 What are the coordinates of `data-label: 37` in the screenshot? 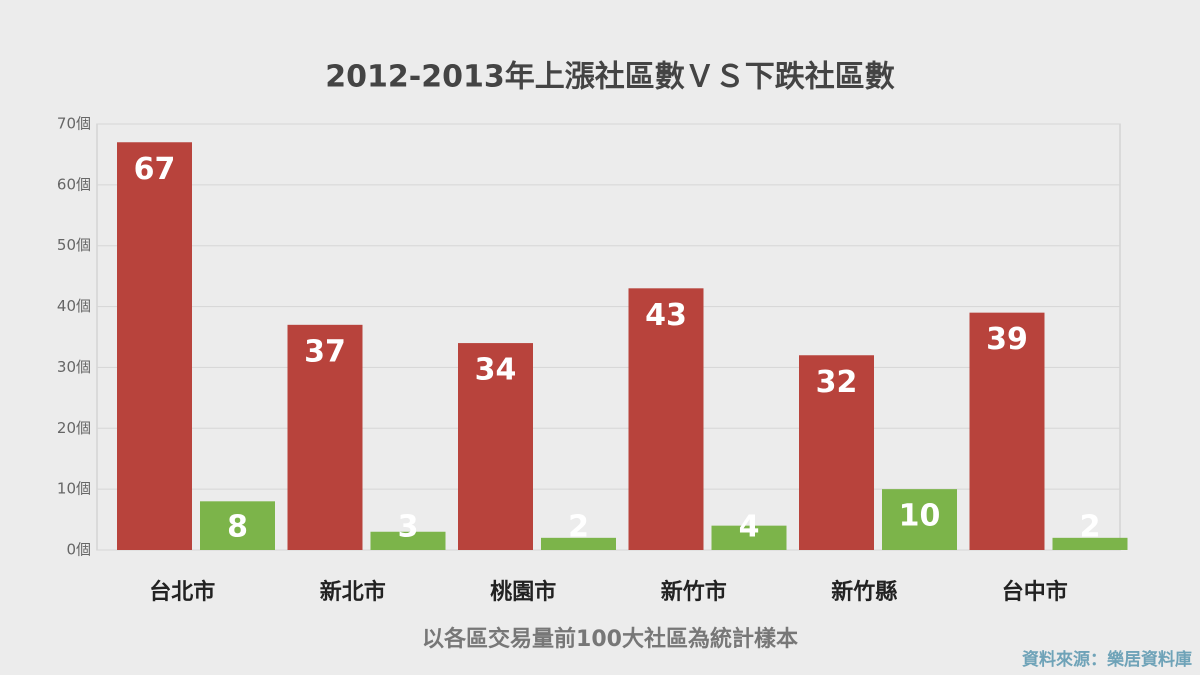 It's located at (325, 351).